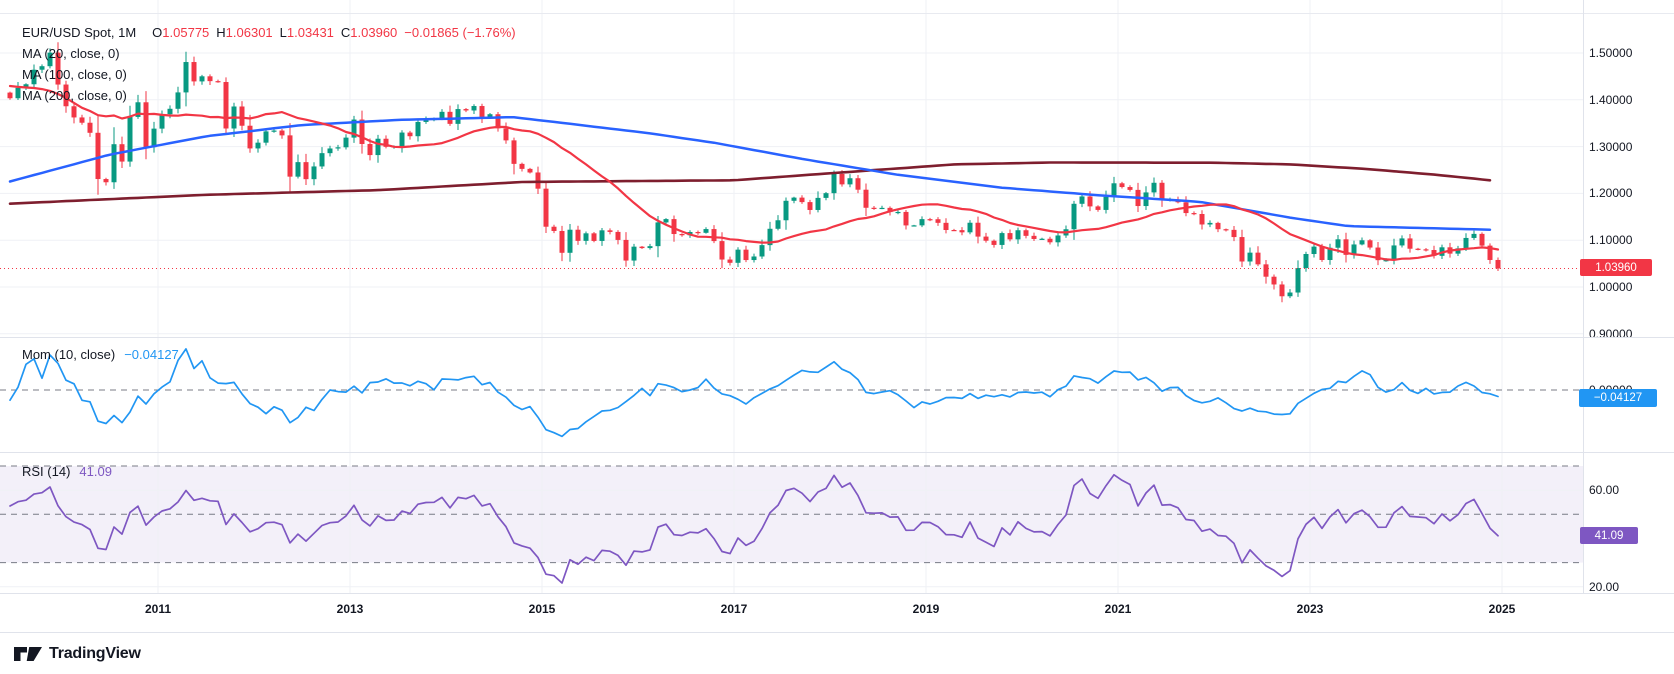 The width and height of the screenshot is (1674, 674). I want to click on momentum-legend: Mom (10, close) −0.04127, so click(100, 354).